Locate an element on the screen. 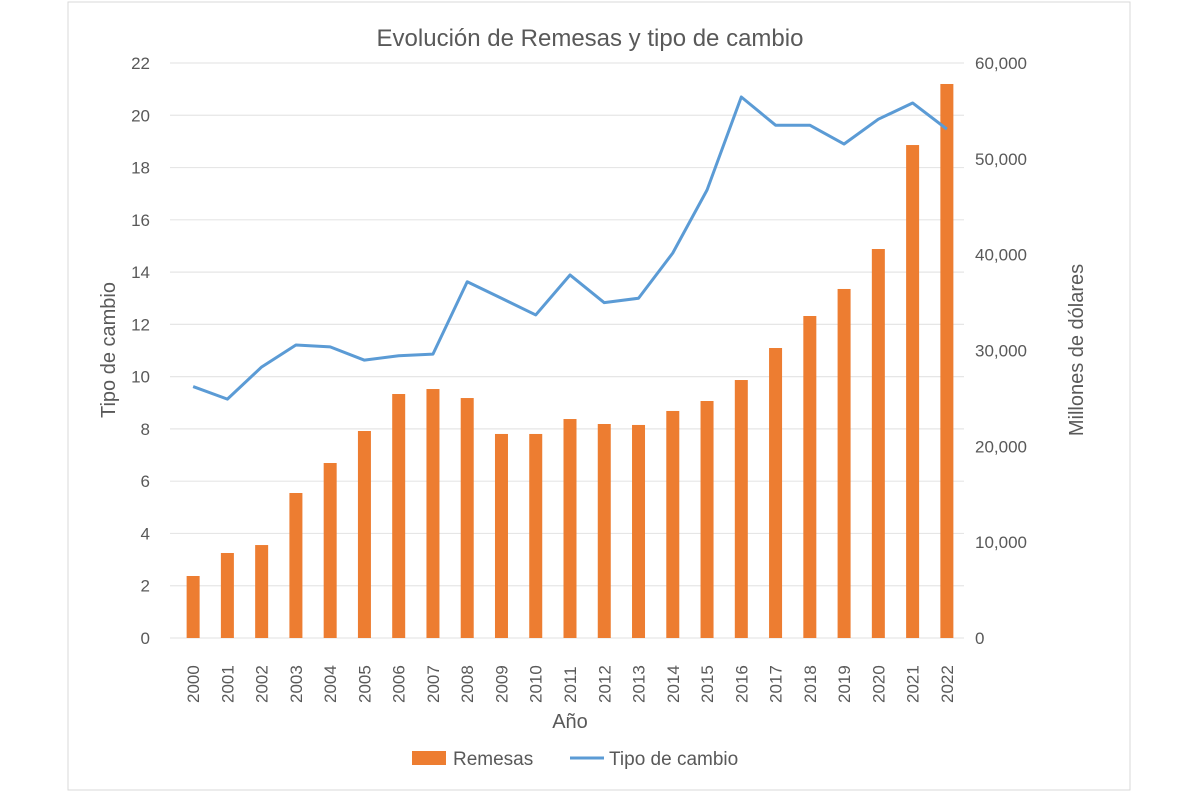  left-tick-label: 14 is located at coordinates (140, 272).